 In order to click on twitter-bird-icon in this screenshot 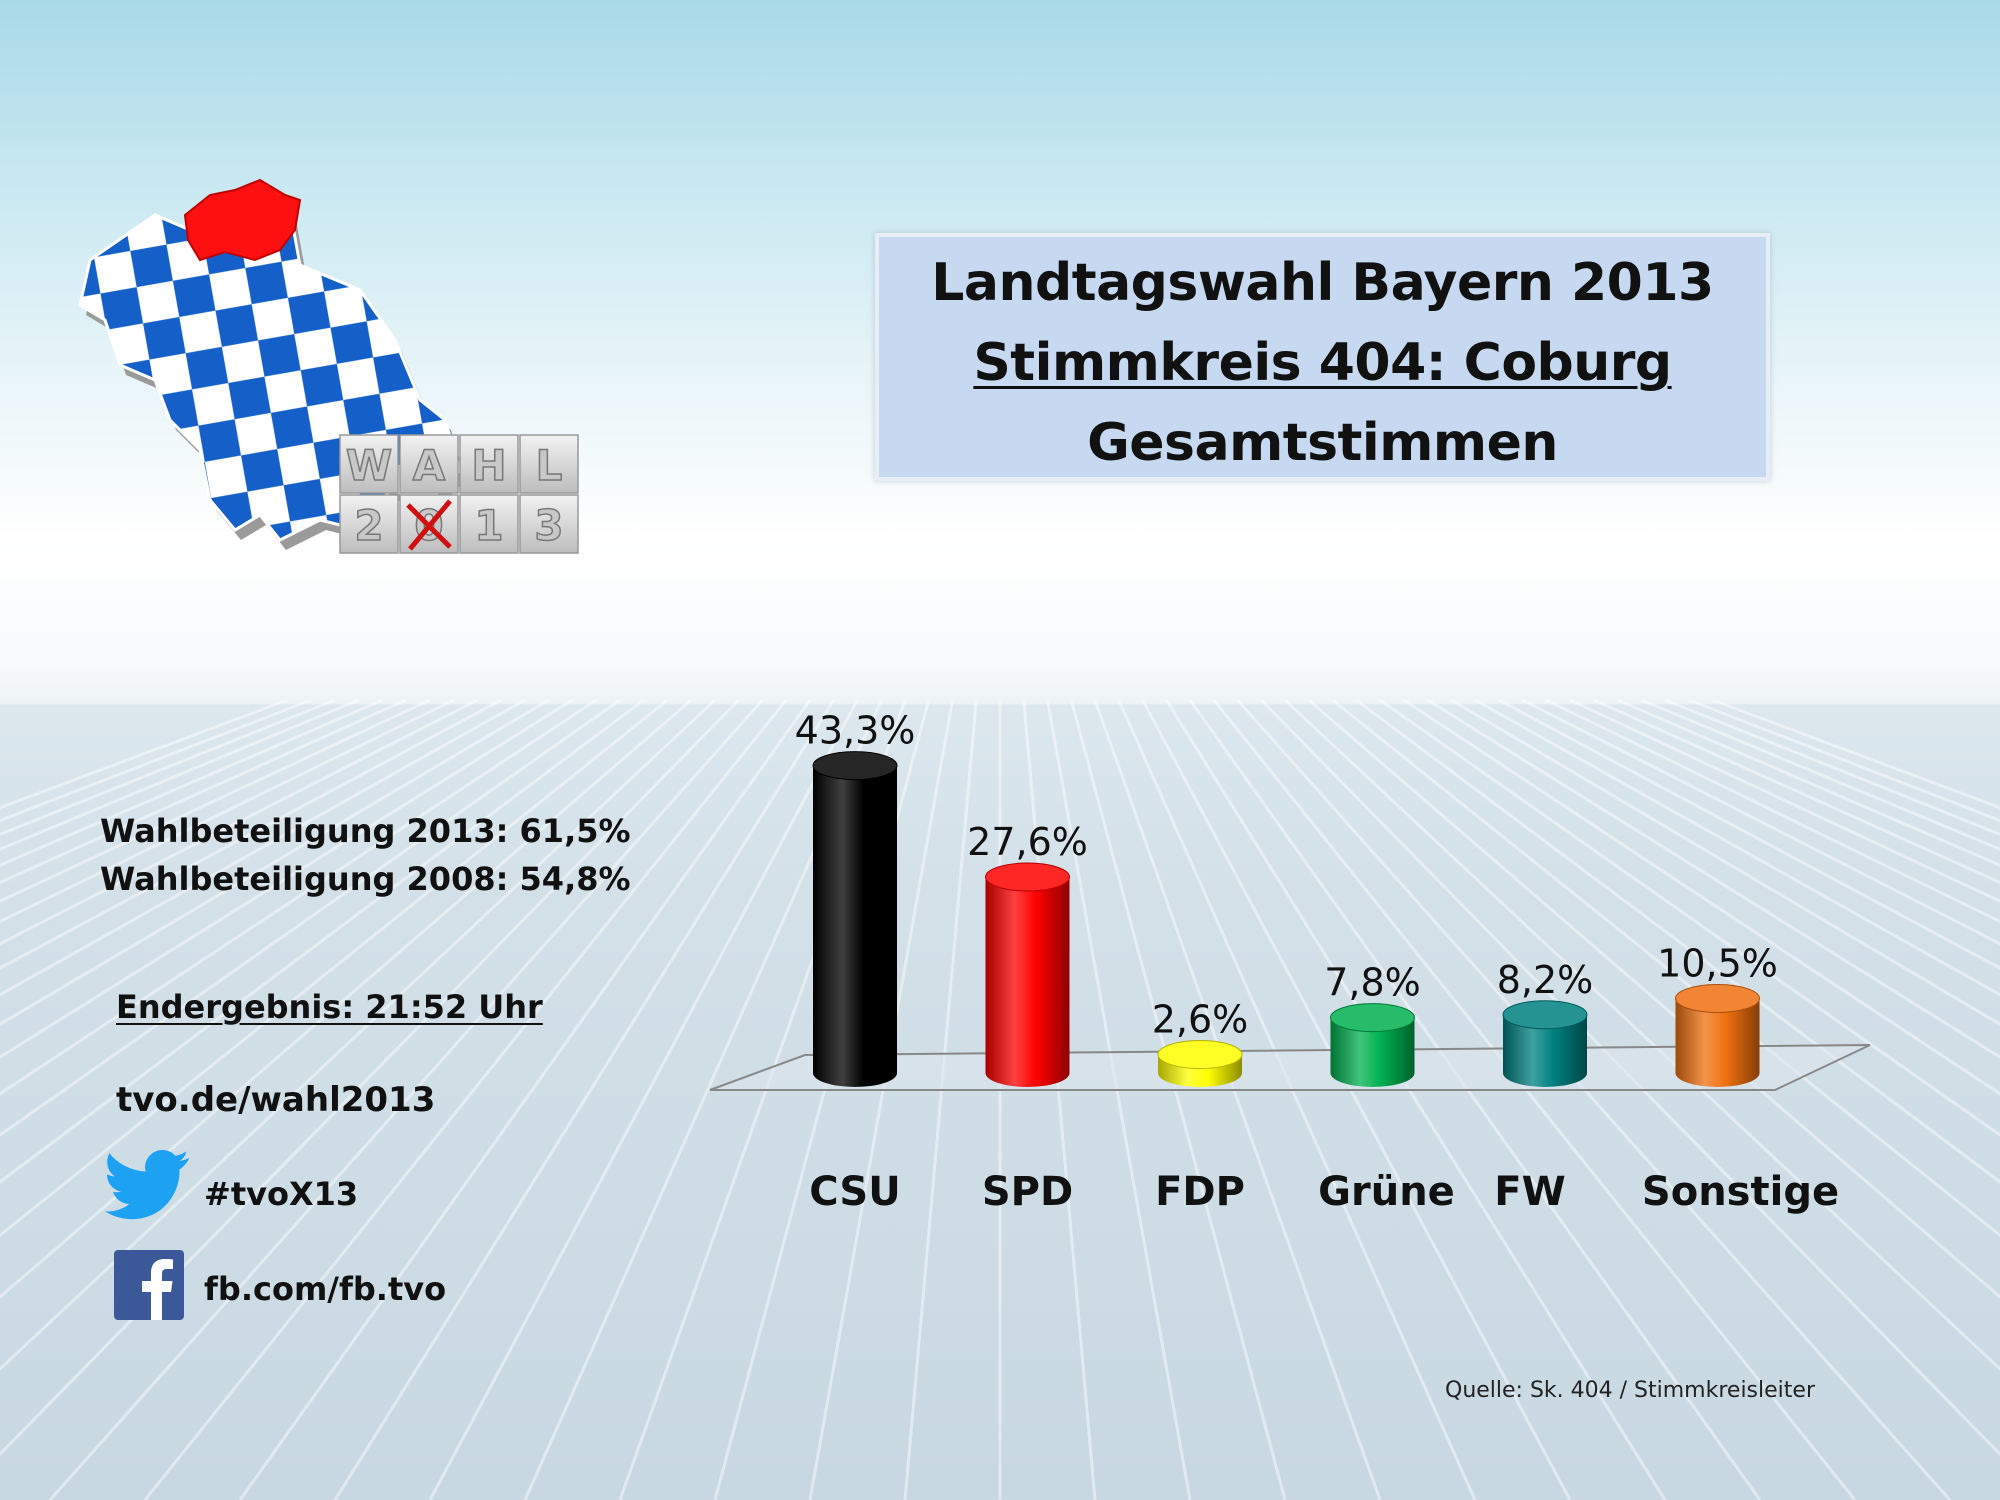, I will do `click(148, 1185)`.